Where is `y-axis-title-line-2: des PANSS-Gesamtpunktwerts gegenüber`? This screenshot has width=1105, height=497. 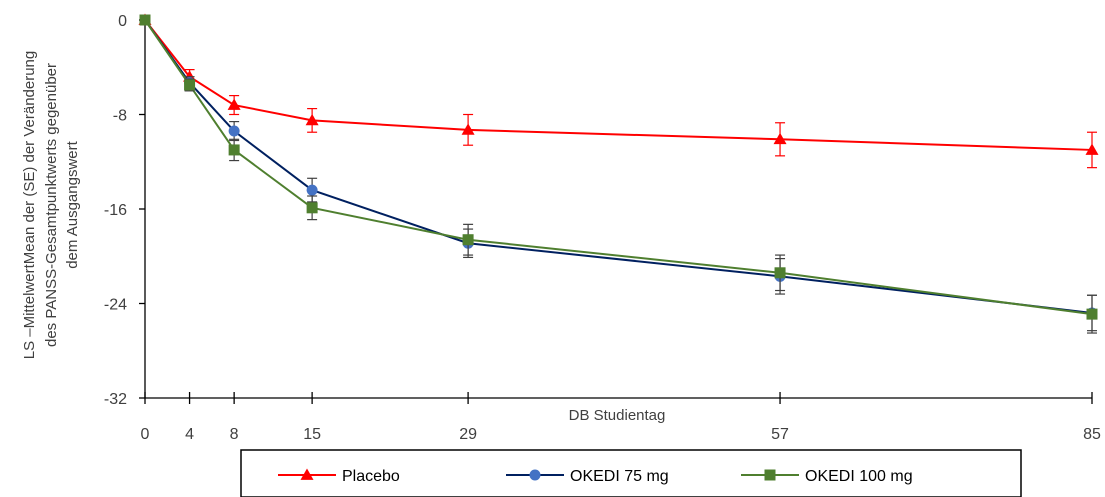
y-axis-title-line-2: des PANSS-Gesamtpunktwerts gegenüber is located at coordinates (51, 205).